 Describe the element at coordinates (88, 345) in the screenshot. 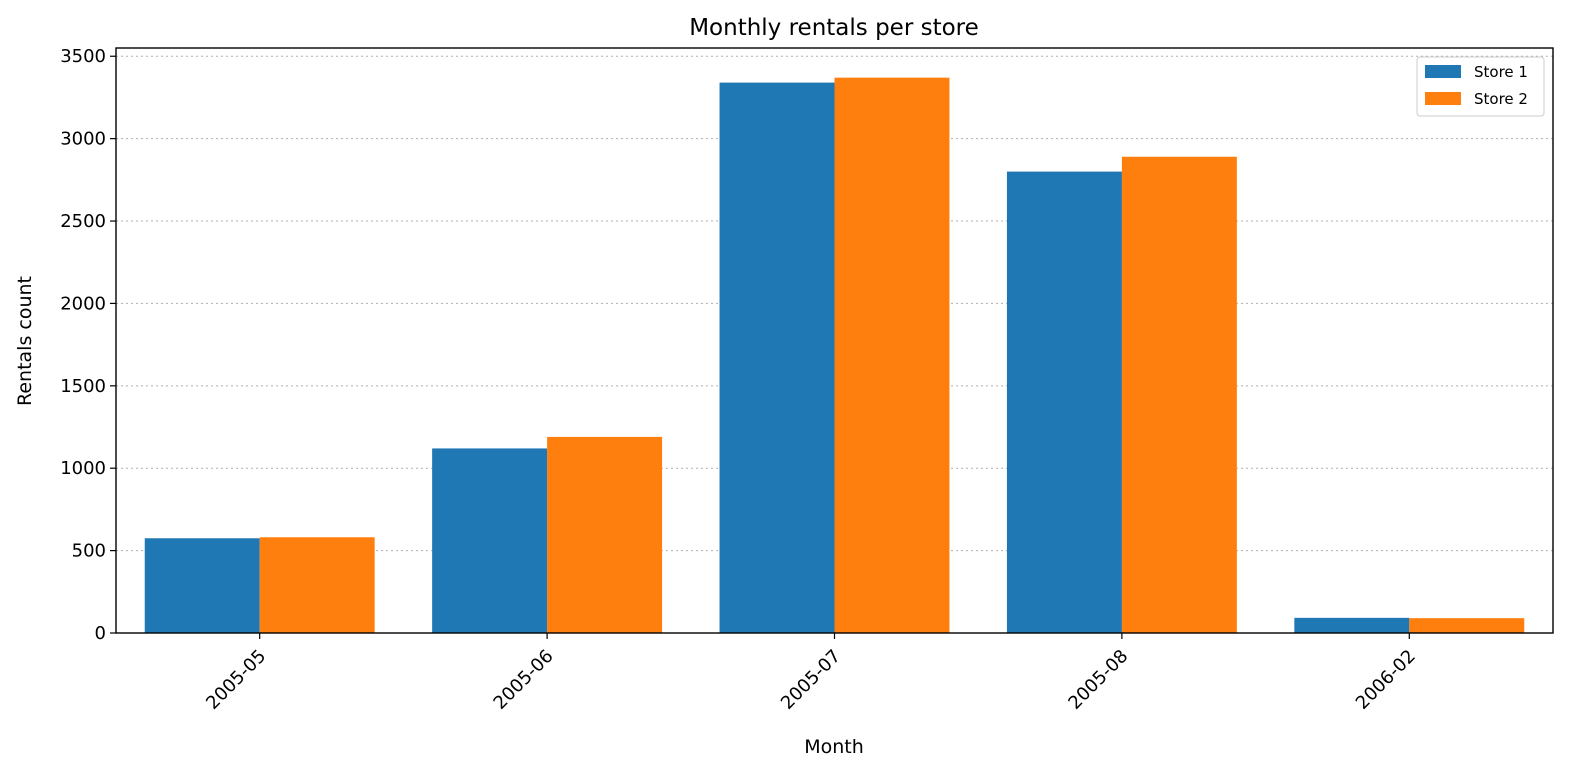

I see `y-axis: 0 500 1000 1500 2000 2500 3000 3500` at that location.